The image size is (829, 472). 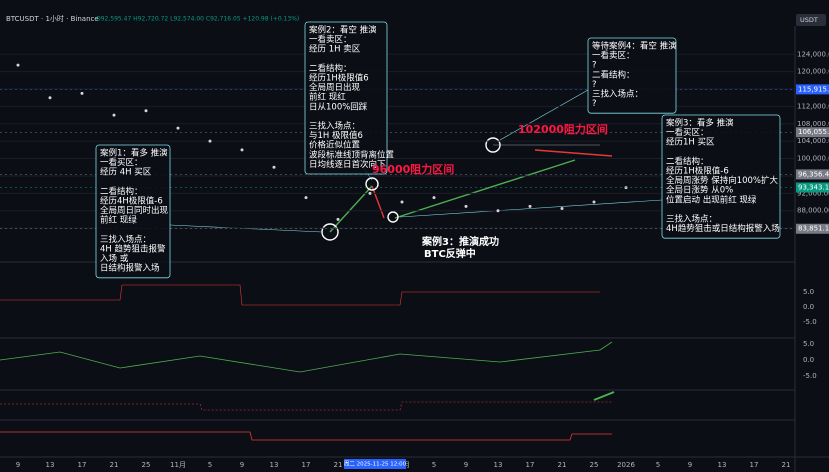 What do you see at coordinates (699, 190) in the screenshot?
I see `annotation-line: 全局日涨势 从0%` at bounding box center [699, 190].